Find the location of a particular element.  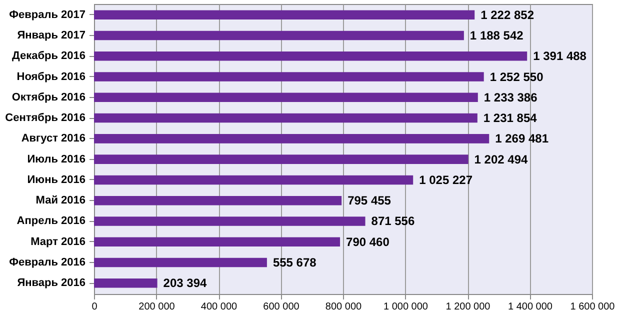

y-tick-label: Март 2016 is located at coordinates (58, 242).